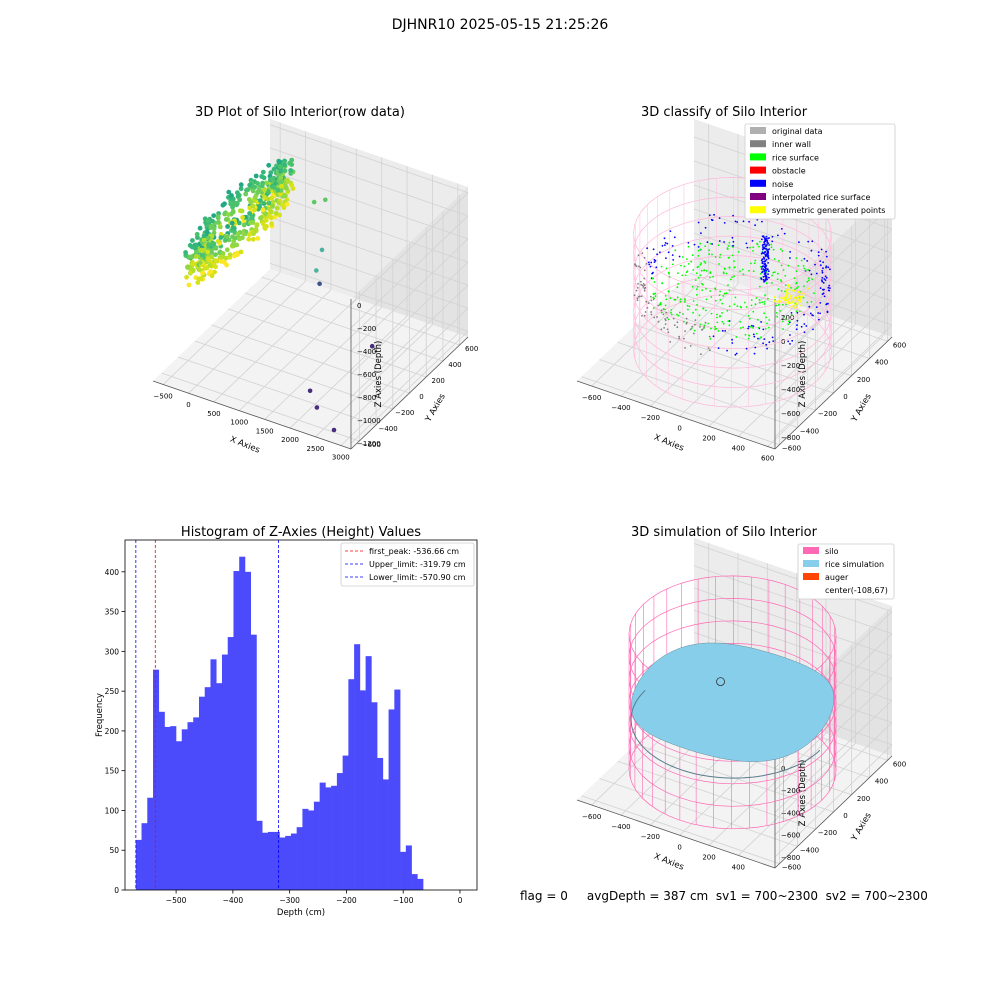 The width and height of the screenshot is (1000, 1000). What do you see at coordinates (301, 913) in the screenshot?
I see `x-axis-label: Depth (cm)` at bounding box center [301, 913].